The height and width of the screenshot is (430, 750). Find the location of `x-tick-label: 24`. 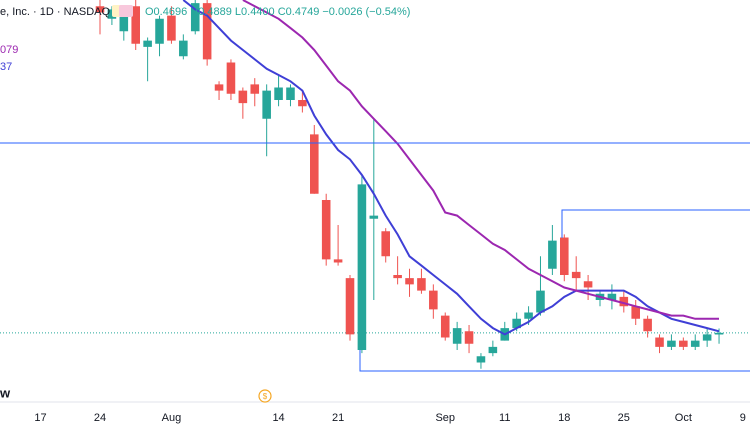

x-tick-label: 24 is located at coordinates (100, 418).